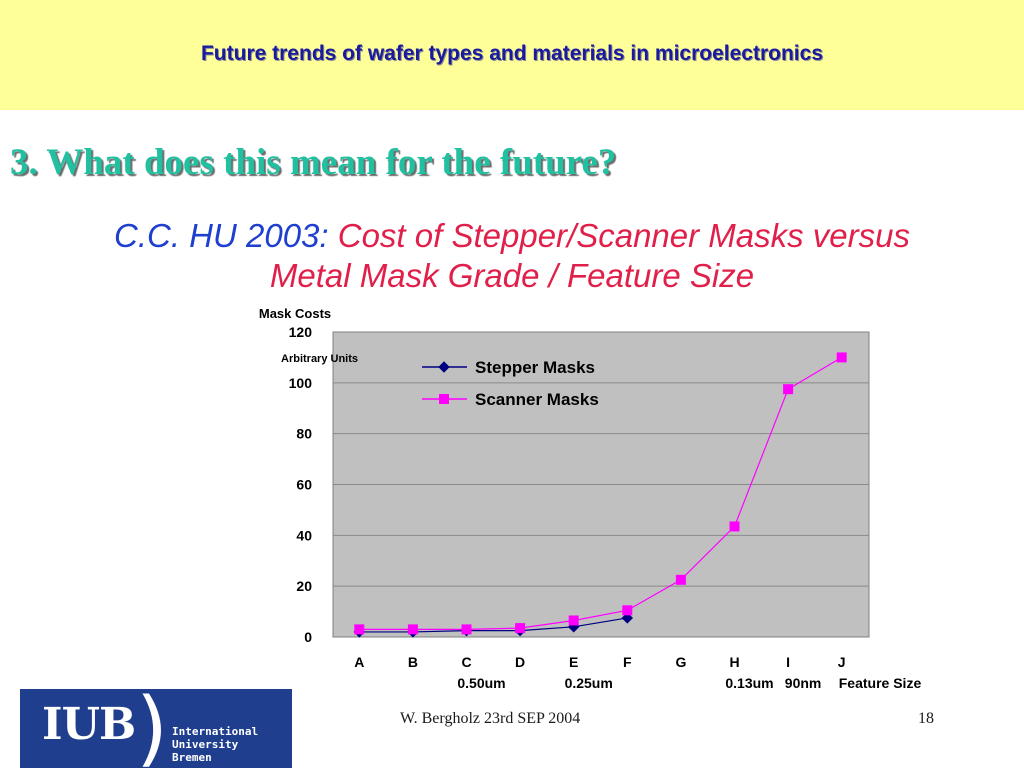 The width and height of the screenshot is (1024, 768). What do you see at coordinates (89, 724) in the screenshot?
I see `logo-wordmark: IUB` at bounding box center [89, 724].